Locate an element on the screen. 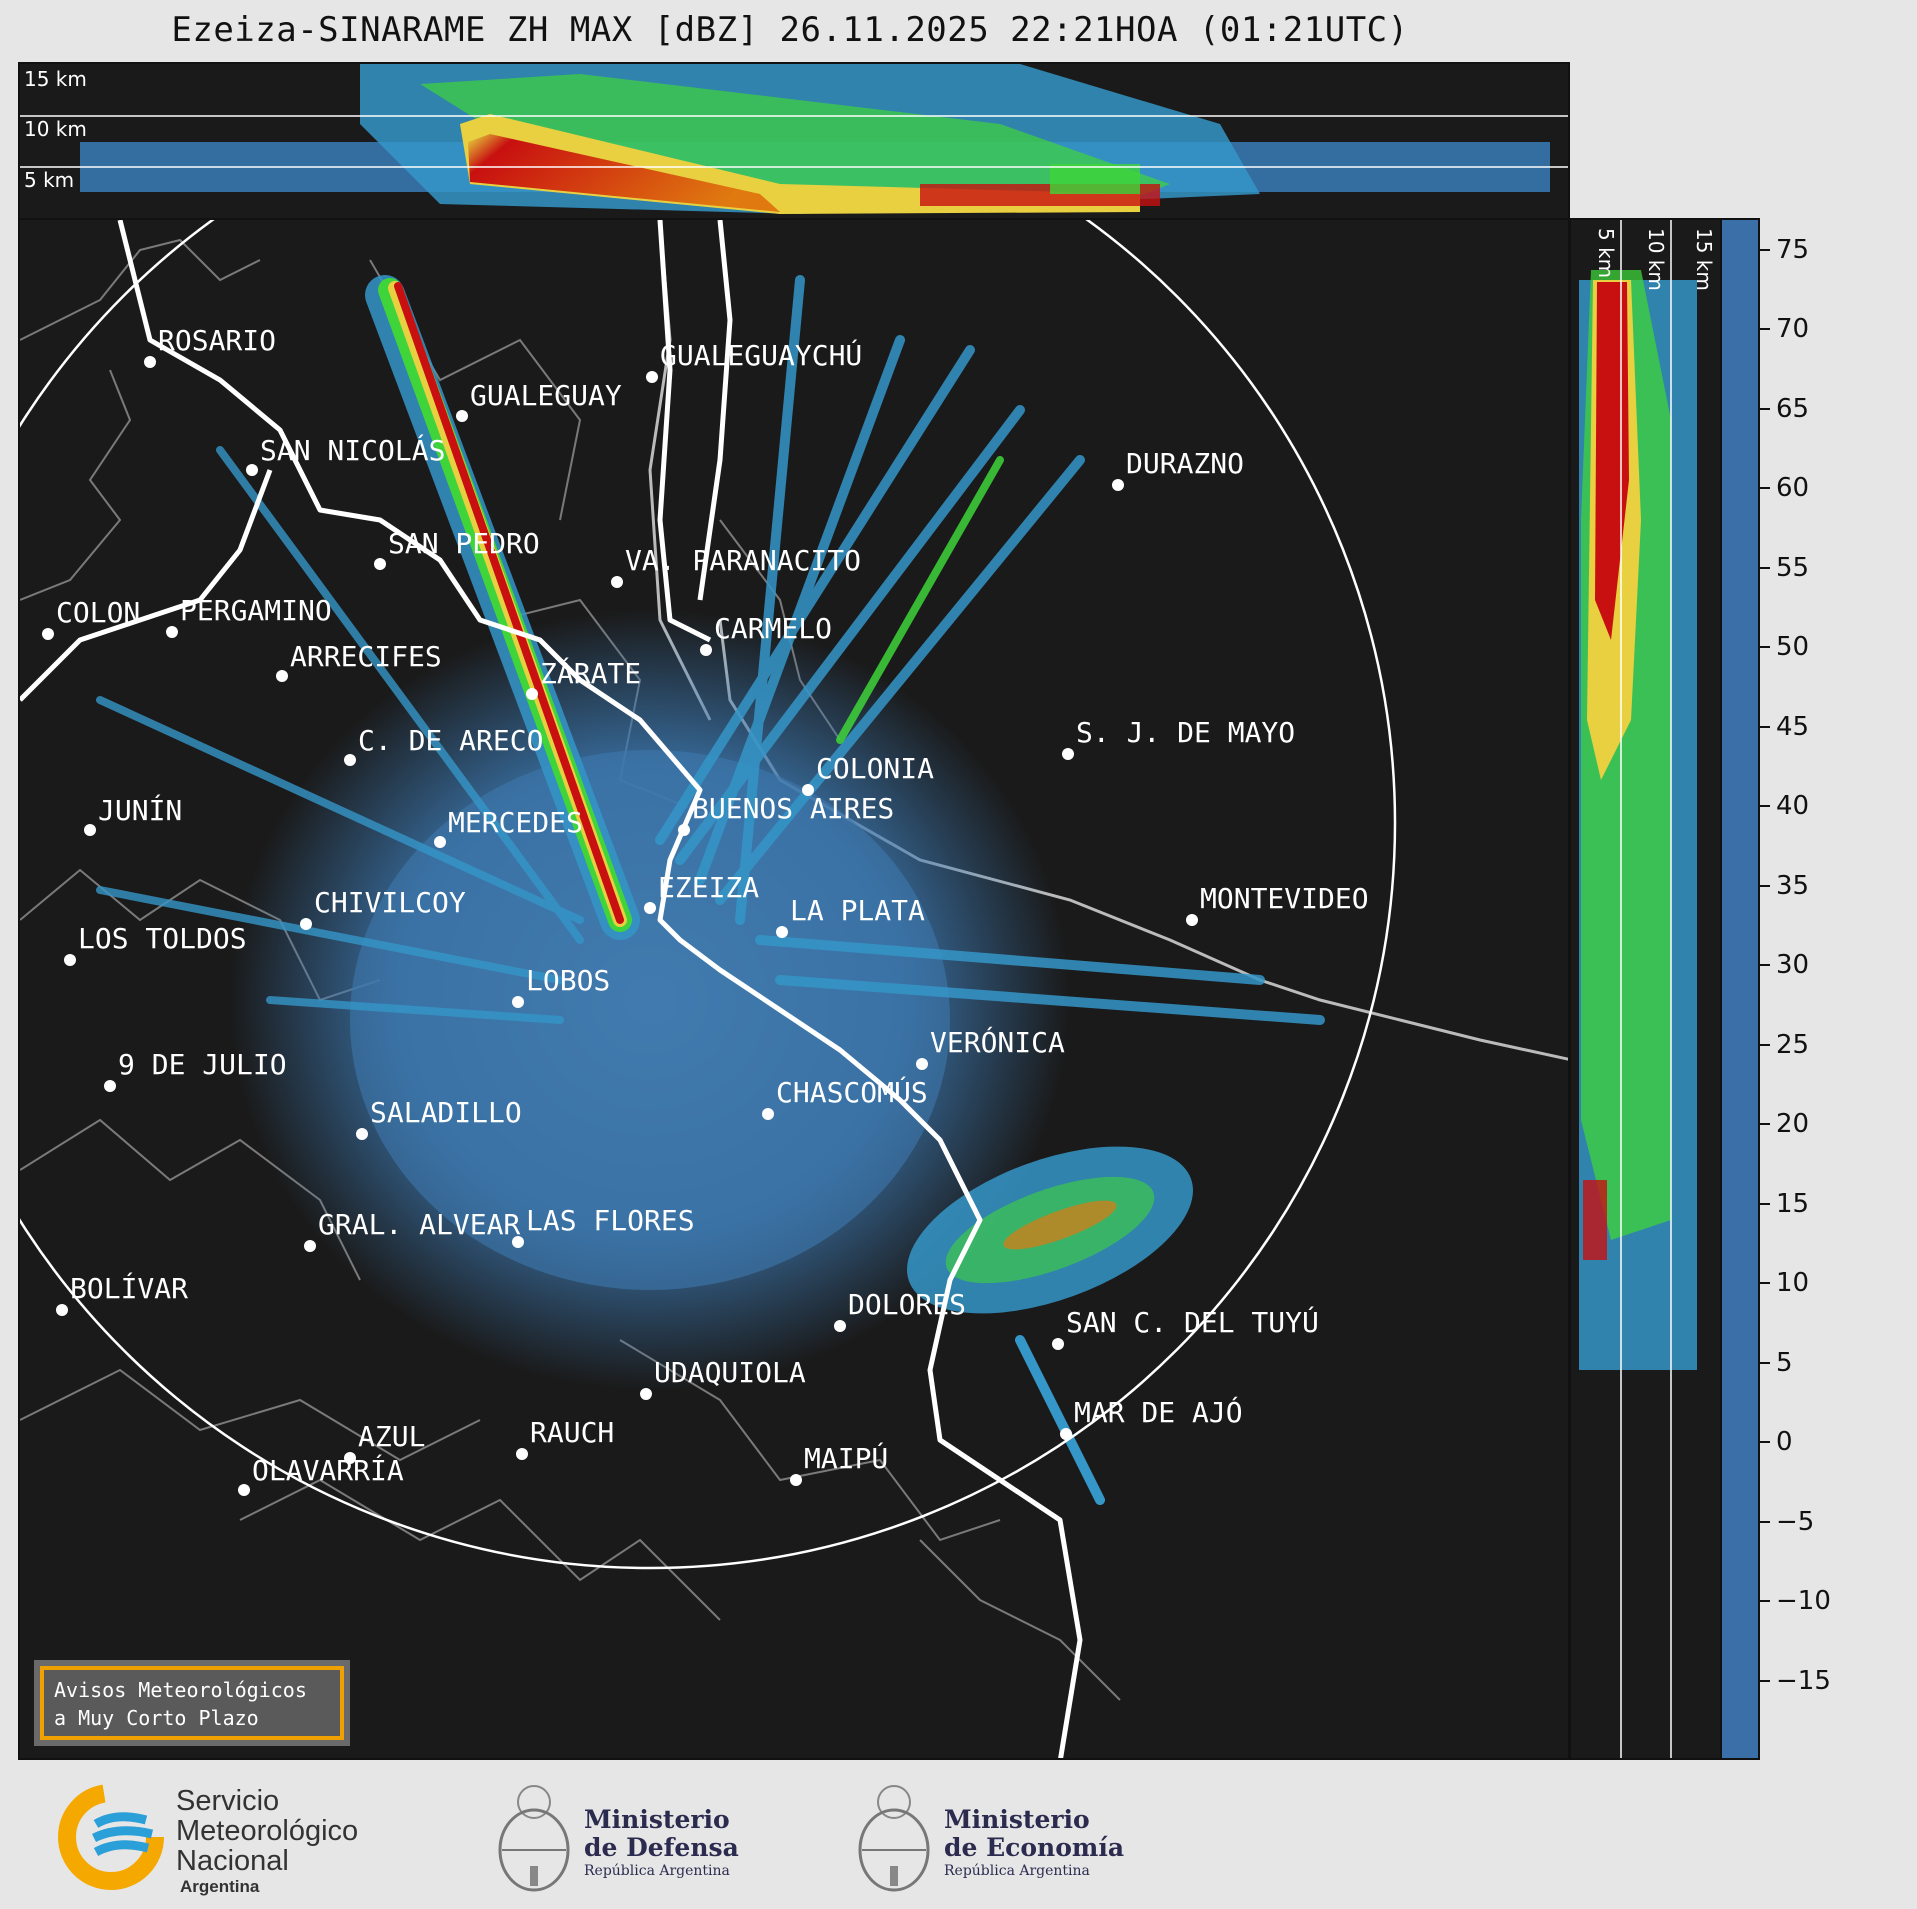 This screenshot has height=1909, width=1917. city-dot-colon is located at coordinates (48, 634).